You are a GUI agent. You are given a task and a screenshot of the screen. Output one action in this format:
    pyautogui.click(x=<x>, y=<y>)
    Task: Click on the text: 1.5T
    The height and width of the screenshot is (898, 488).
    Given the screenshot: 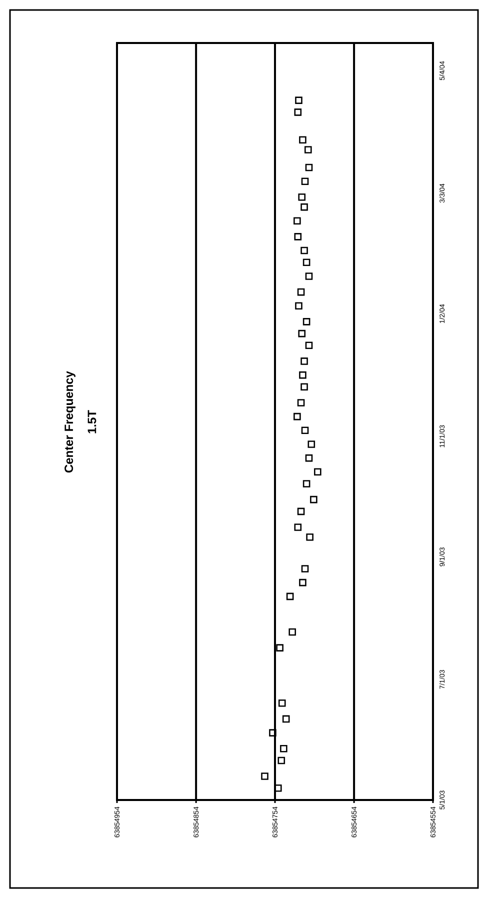 What is the action you would take?
    pyautogui.click(x=92, y=422)
    